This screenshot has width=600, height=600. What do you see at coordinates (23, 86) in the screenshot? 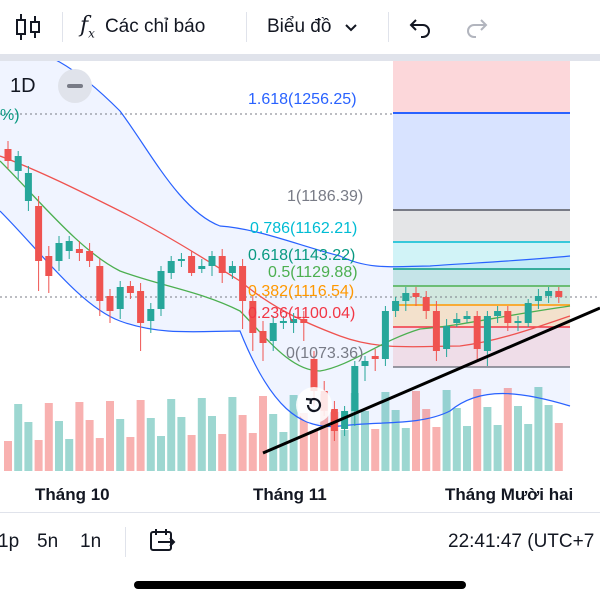
I see `interval-badge: 1D` at bounding box center [23, 86].